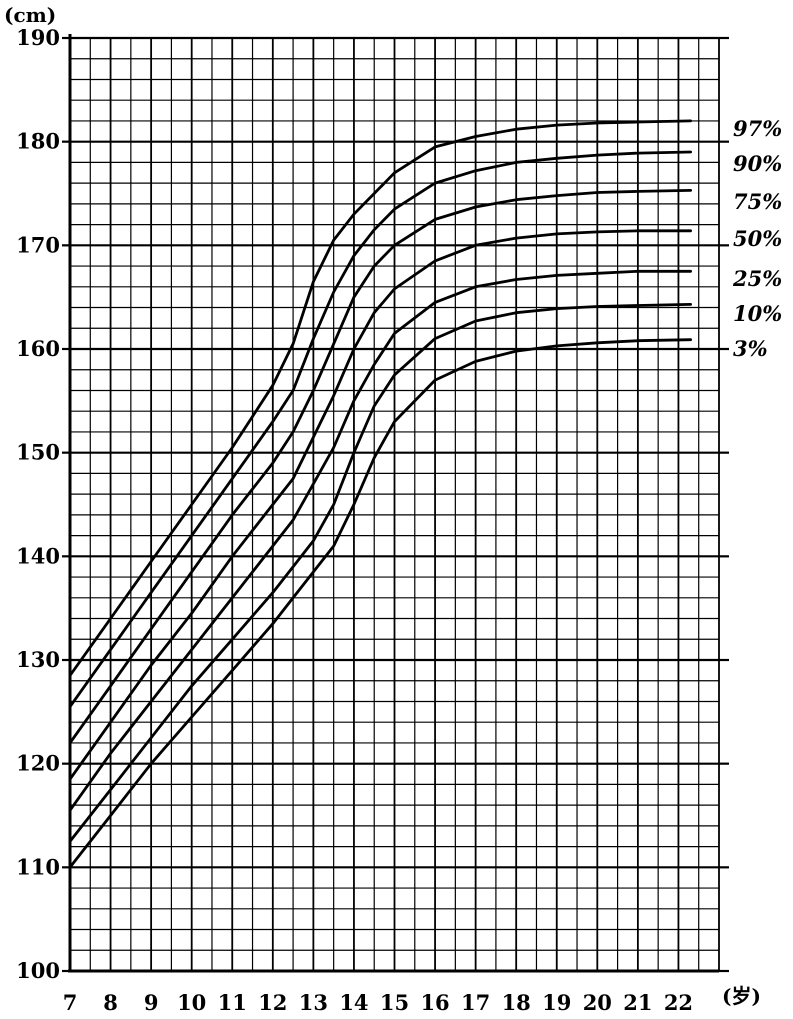 This screenshot has width=793, height=1019. I want to click on y-tick-label: 180, so click(38, 141).